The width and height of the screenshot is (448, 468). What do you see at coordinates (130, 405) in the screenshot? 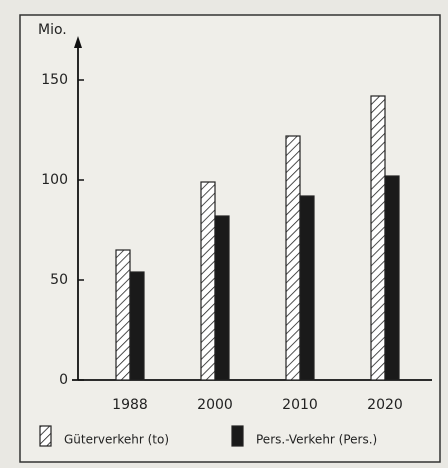
I see `x-tick-label: 1988` at bounding box center [130, 405].